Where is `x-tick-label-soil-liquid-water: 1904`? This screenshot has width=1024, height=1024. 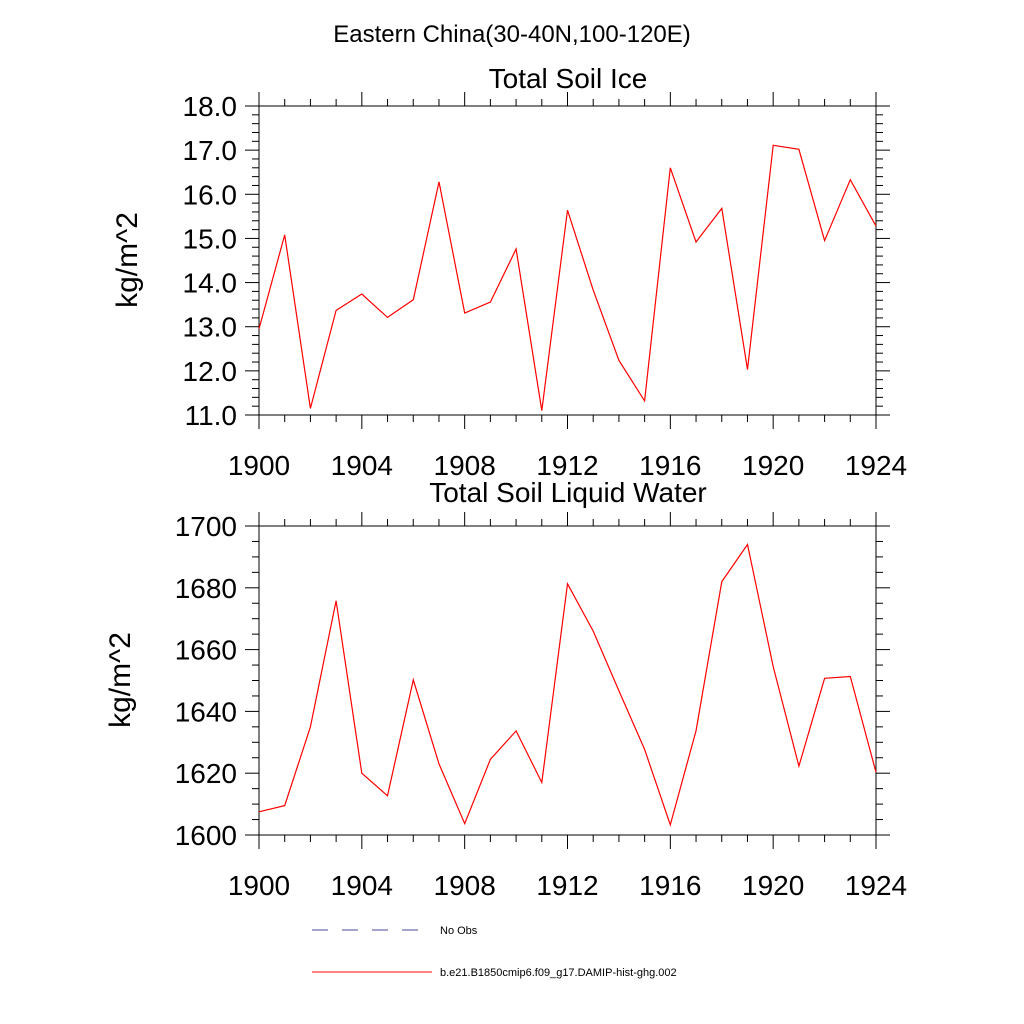 x-tick-label-soil-liquid-water: 1904 is located at coordinates (362, 885).